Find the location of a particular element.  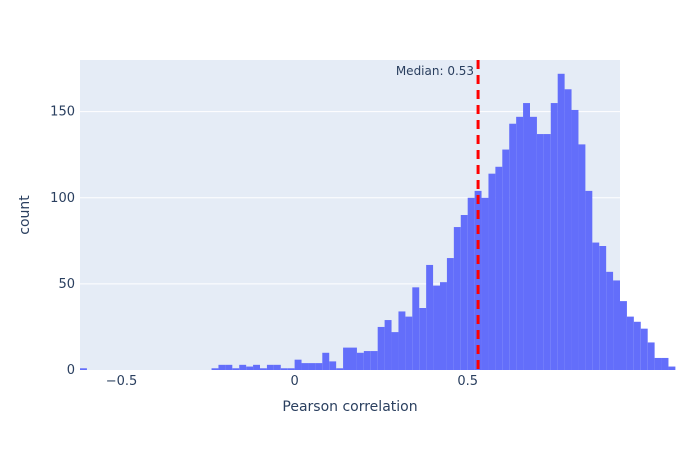

x-tick-label: −0.5 is located at coordinates (122, 381).